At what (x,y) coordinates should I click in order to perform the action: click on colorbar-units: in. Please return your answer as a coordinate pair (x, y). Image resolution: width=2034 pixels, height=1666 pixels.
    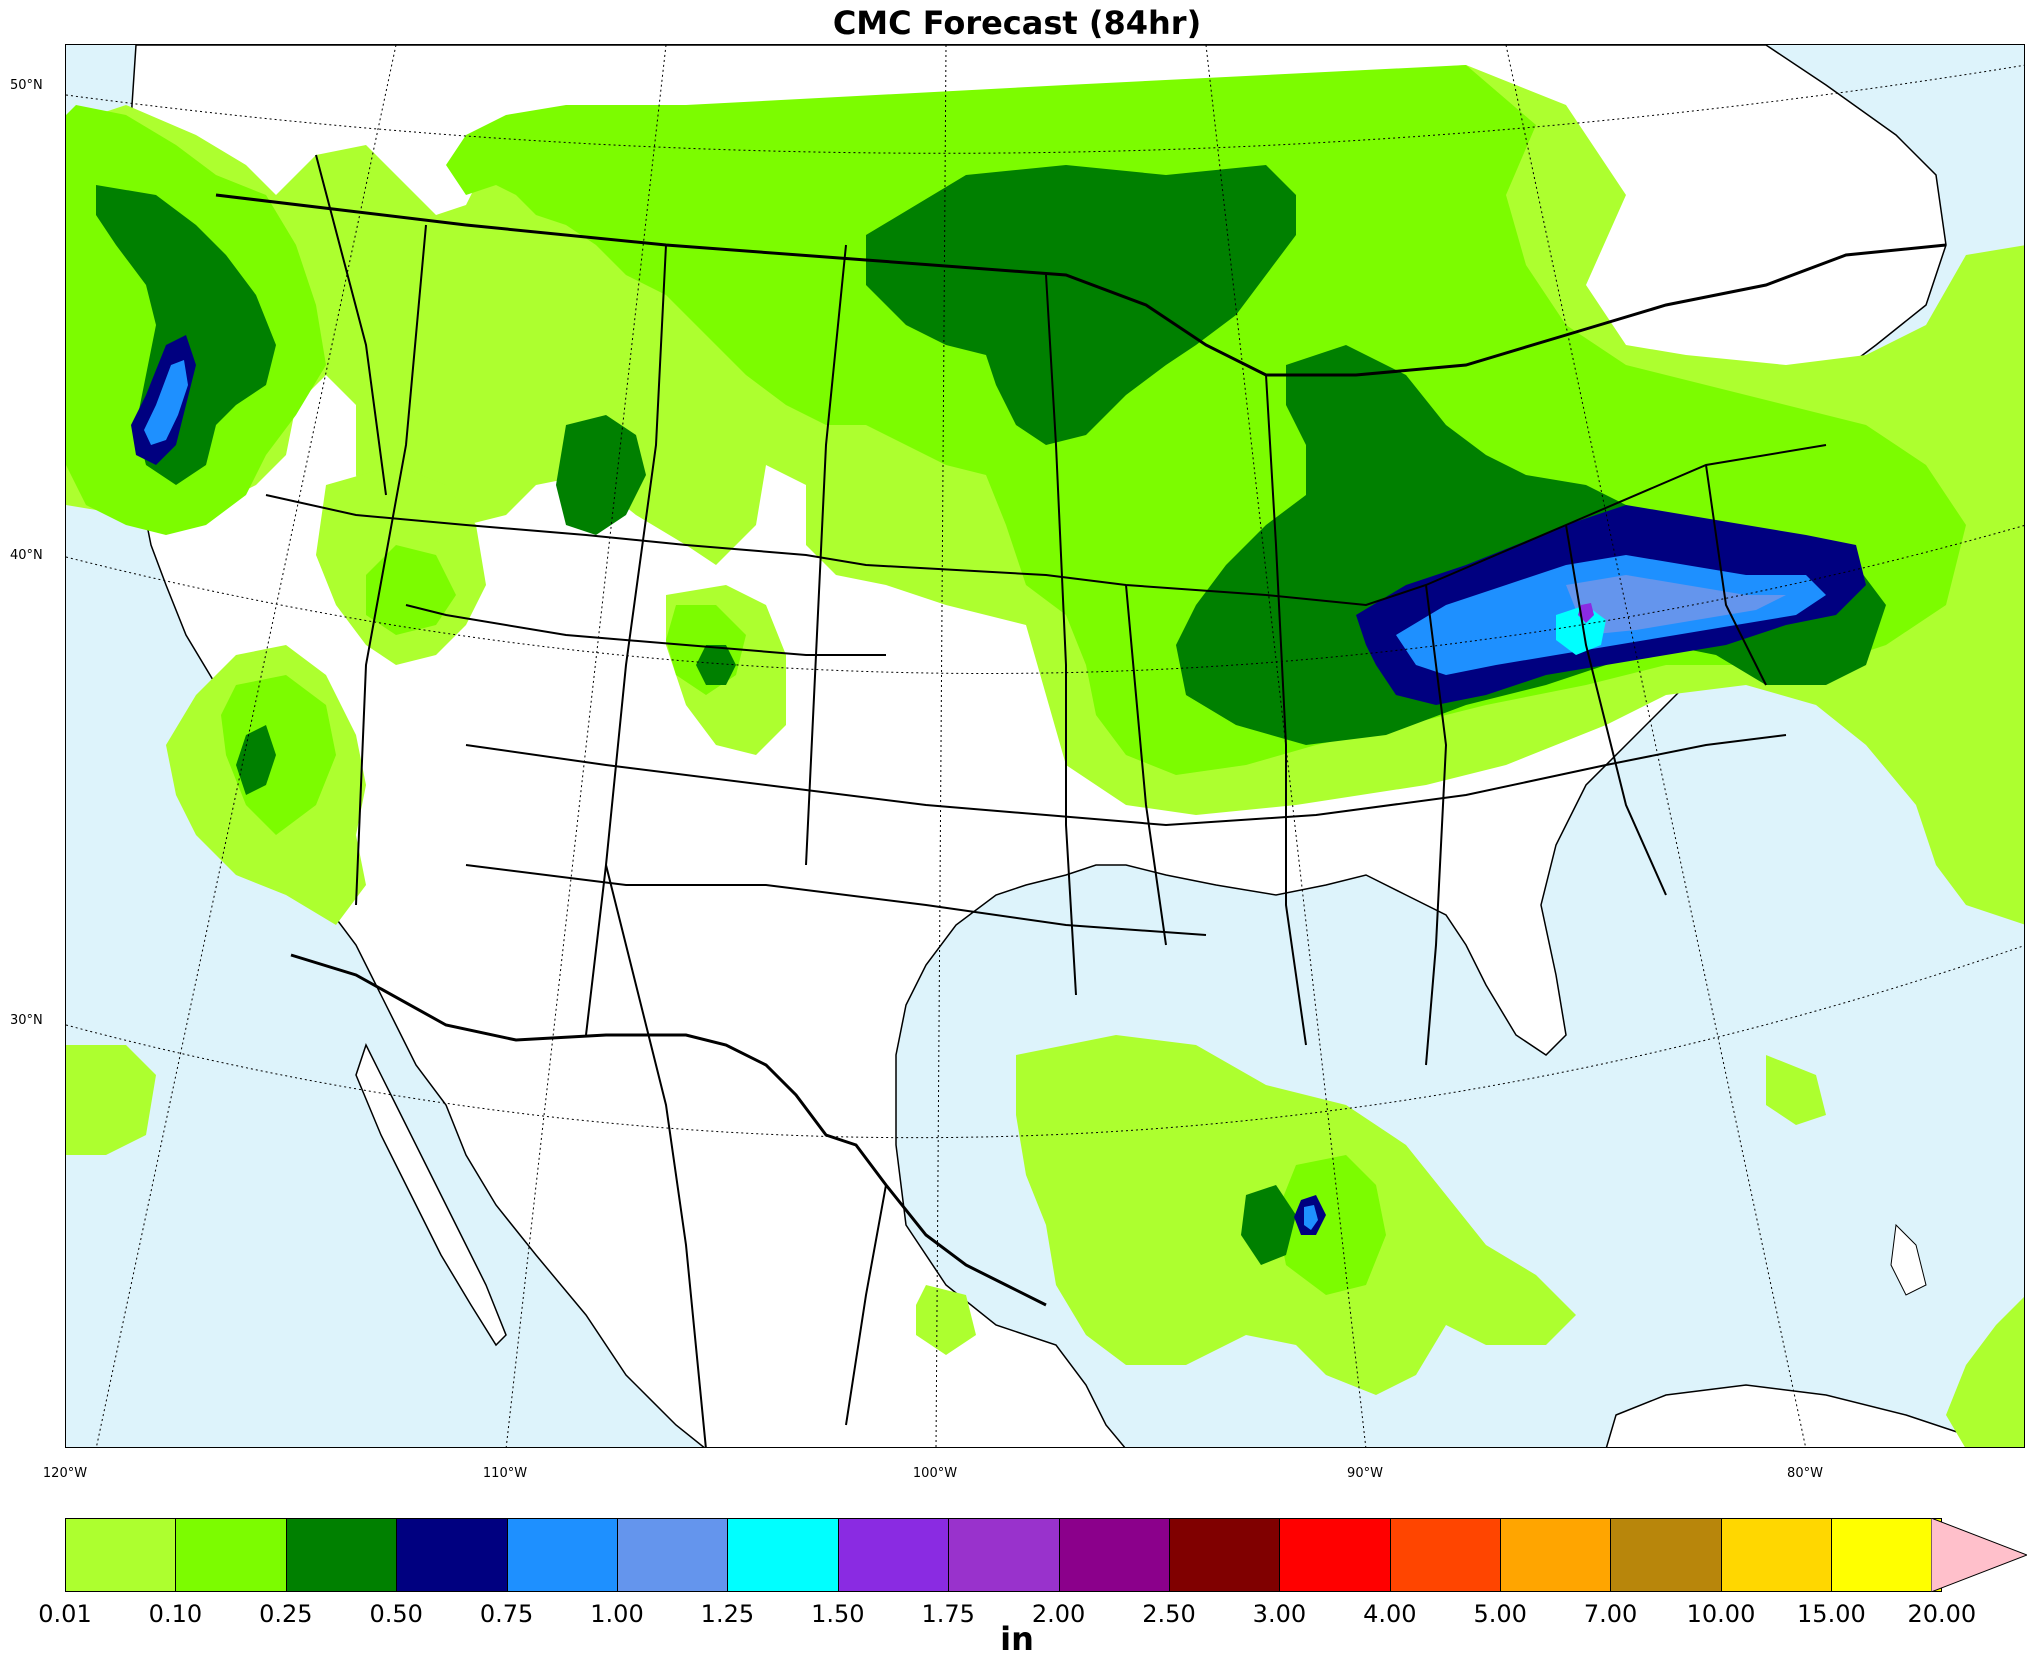
    Looking at the image, I should click on (1017, 1639).